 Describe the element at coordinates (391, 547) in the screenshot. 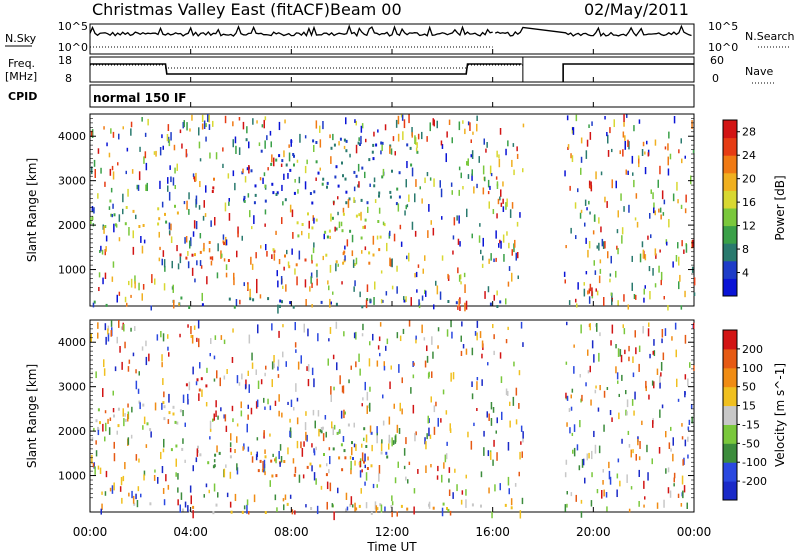

I see `time-axis-label: Time UT` at that location.